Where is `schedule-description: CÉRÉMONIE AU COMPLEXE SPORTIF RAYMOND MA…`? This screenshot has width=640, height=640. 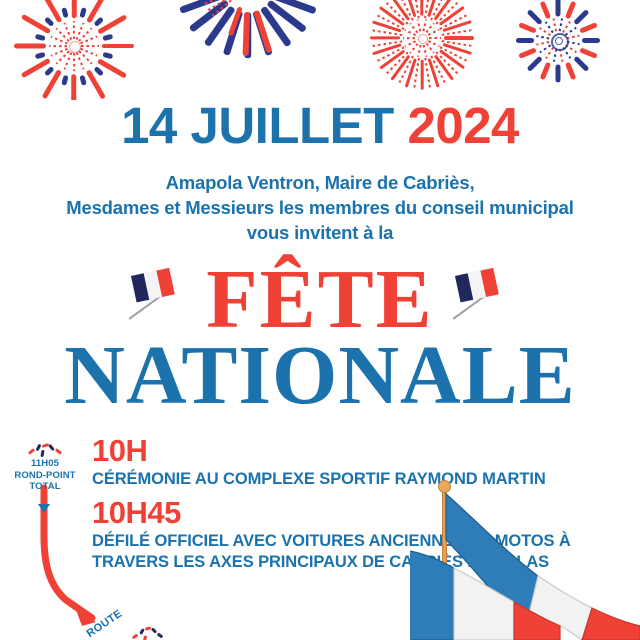
schedule-description: CÉRÉMONIE AU COMPLEXE SPORTIF RAYMOND MA… is located at coordinates (319, 479).